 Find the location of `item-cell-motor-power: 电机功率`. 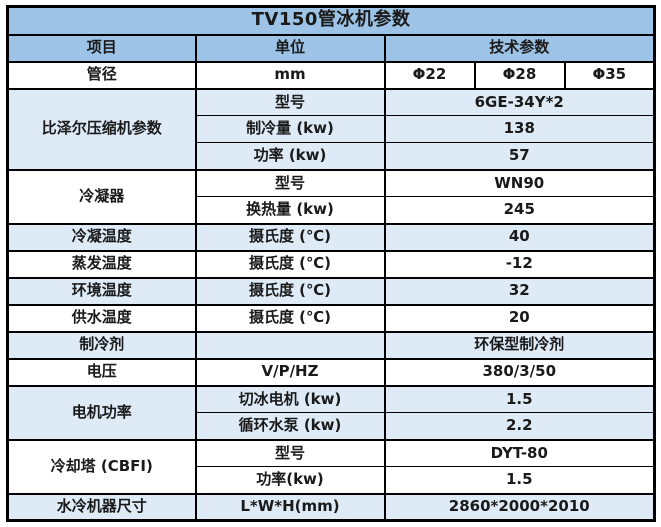

item-cell-motor-power: 电机功率 is located at coordinates (101, 412).